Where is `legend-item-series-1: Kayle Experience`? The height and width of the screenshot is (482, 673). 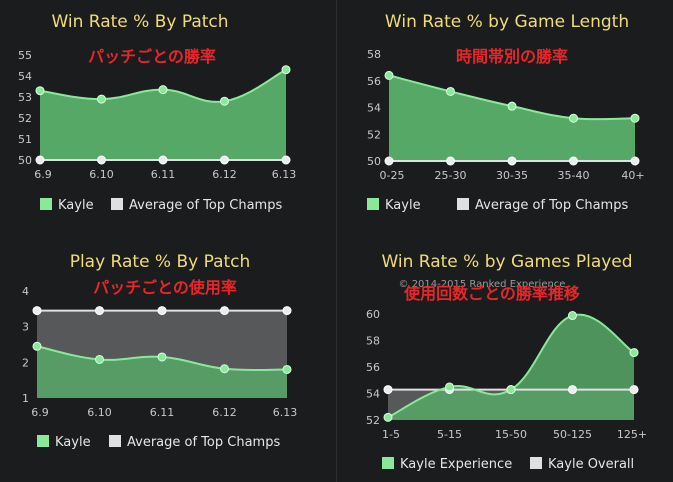
legend-item-series-1: Kayle Experience is located at coordinates (447, 464).